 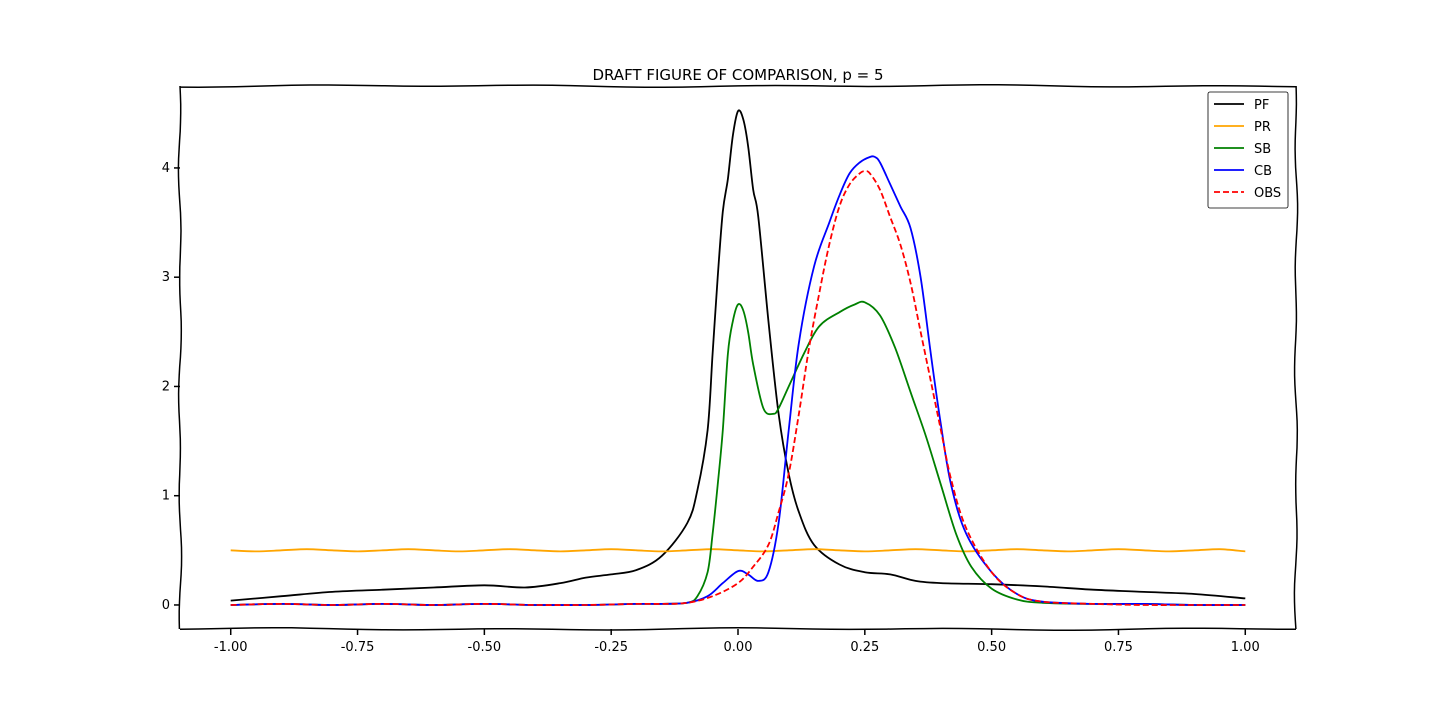 I want to click on legend-label-sb: SB, so click(x=1262, y=149).